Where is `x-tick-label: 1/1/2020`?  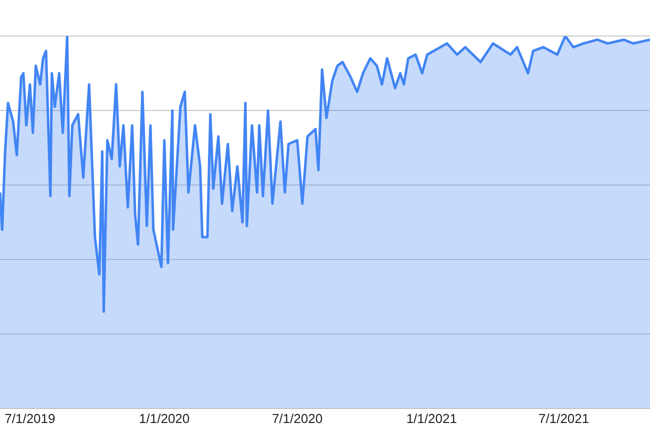
x-tick-label: 1/1/2020 is located at coordinates (164, 418).